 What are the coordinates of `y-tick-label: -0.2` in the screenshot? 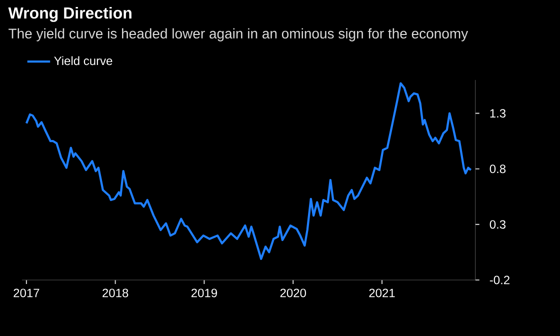 It's located at (500, 280).